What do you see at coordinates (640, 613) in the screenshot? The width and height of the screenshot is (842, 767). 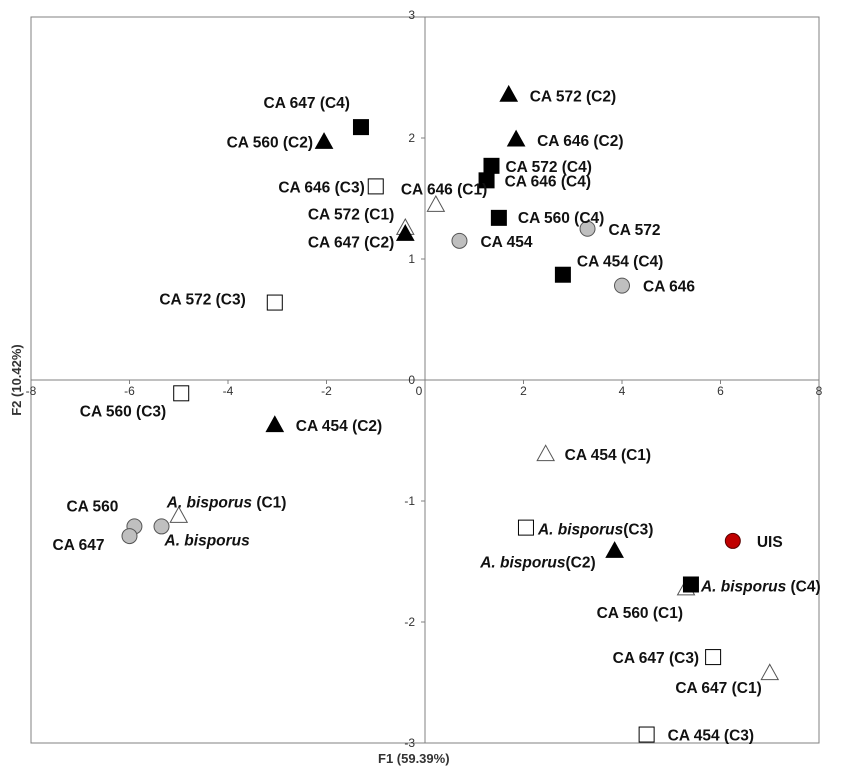 I see `point-label: CA 560 (C1)` at bounding box center [640, 613].